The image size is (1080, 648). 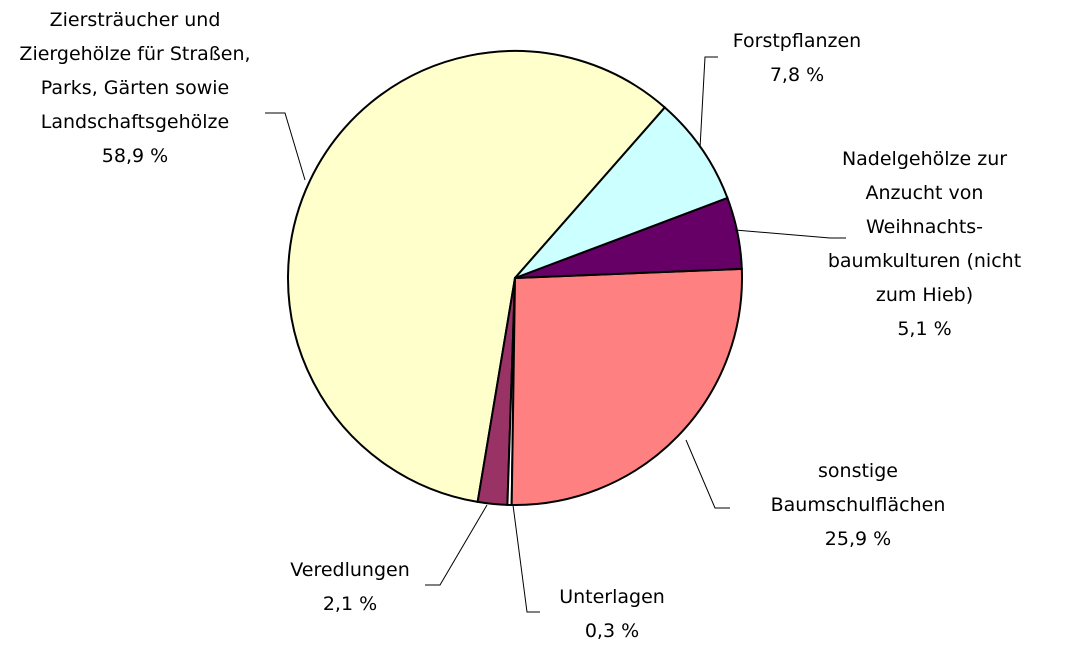 What do you see at coordinates (350, 604) in the screenshot?
I see `value-label: 2,1 %` at bounding box center [350, 604].